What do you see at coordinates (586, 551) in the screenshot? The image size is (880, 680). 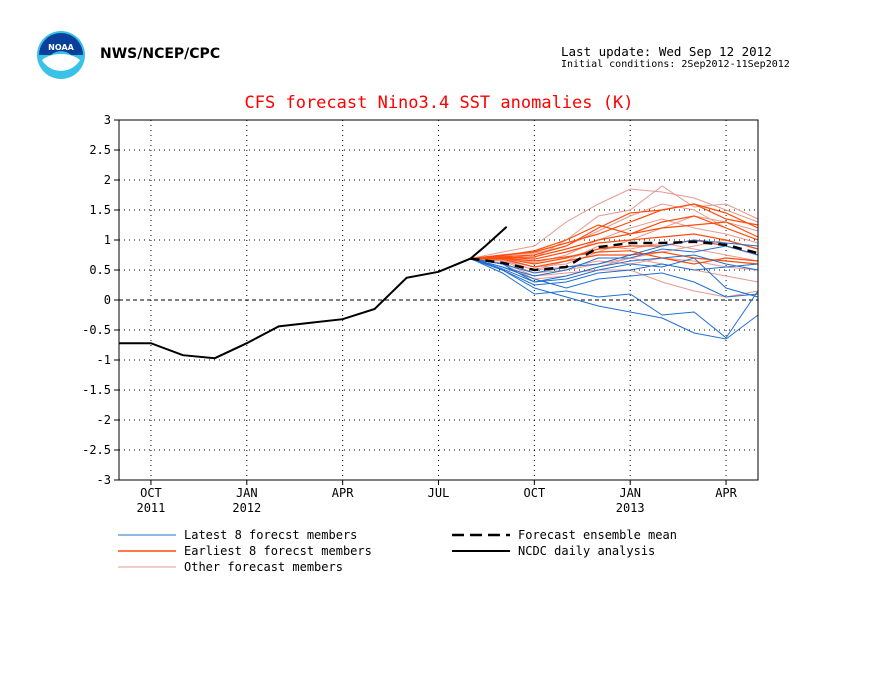 I see `legend-label-analysis: NCDC daily analysis` at bounding box center [586, 551].